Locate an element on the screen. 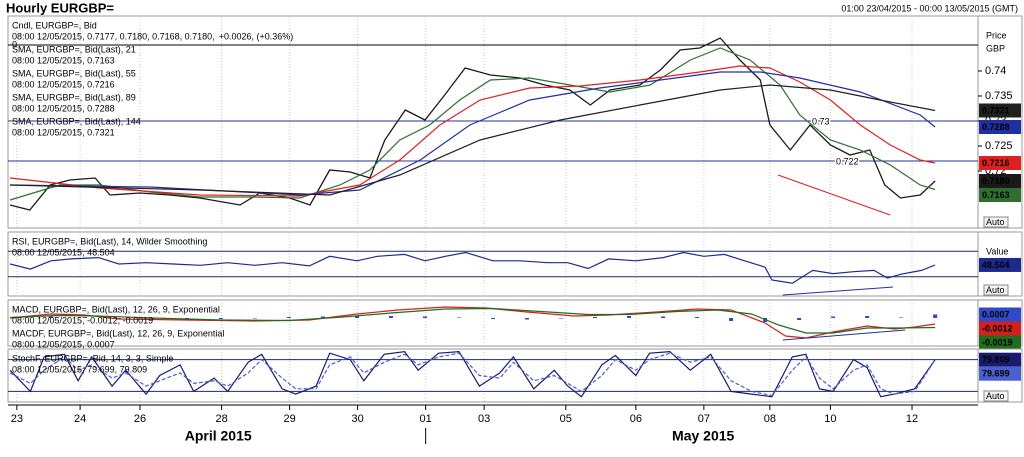 The width and height of the screenshot is (1024, 457). y-tick-label: 0.725 is located at coordinates (999, 146).